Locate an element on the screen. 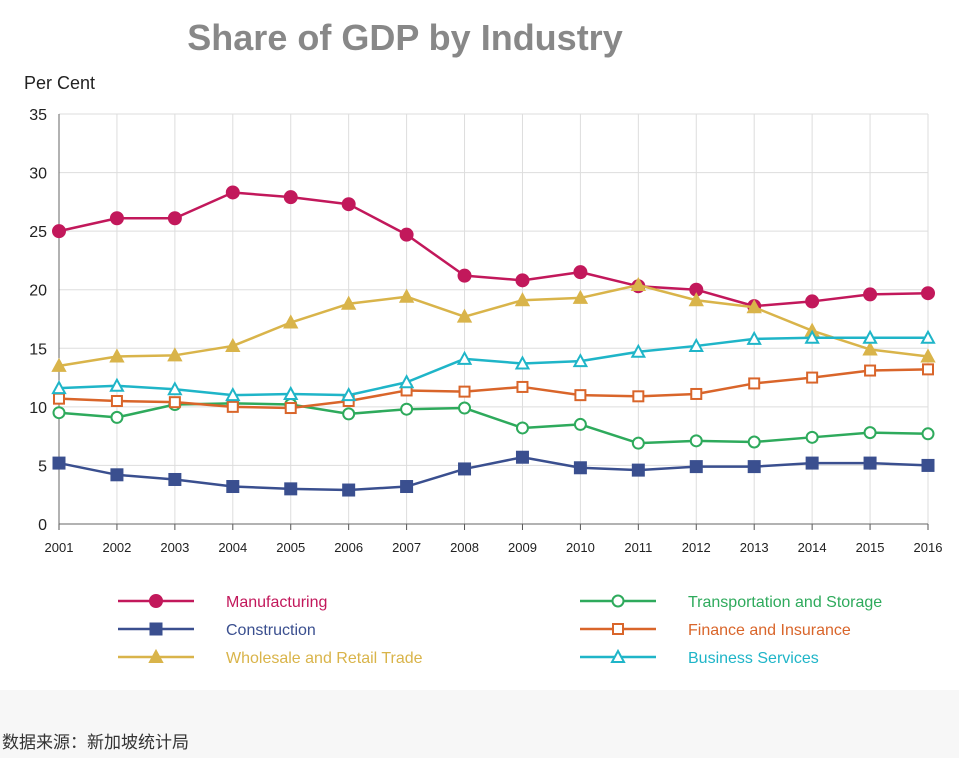 The image size is (959, 758). x-tick-label: 2001 is located at coordinates (59, 547).